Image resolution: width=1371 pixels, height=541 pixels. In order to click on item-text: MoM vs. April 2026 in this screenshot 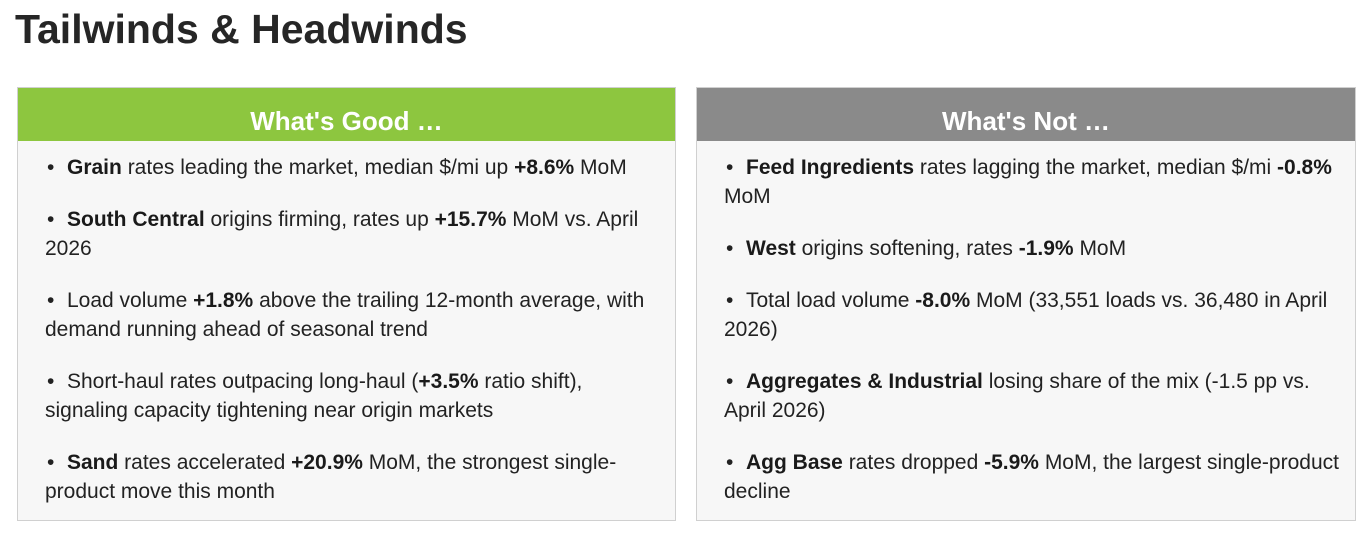, I will do `click(342, 234)`.